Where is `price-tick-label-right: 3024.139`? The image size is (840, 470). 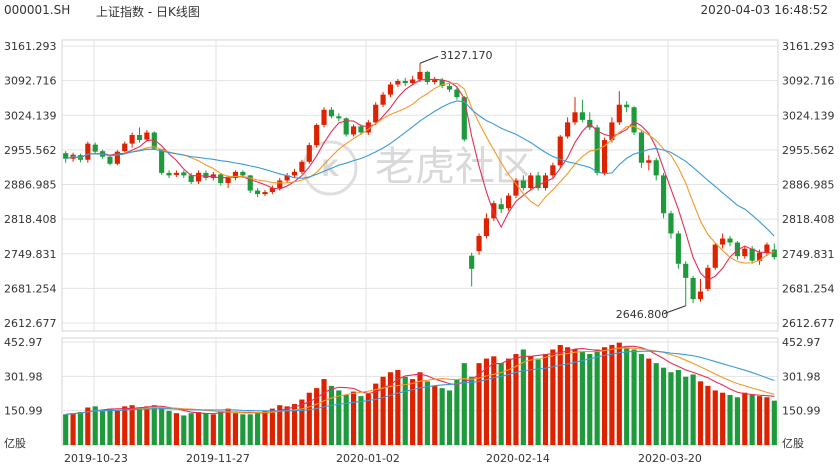
price-tick-label-right: 3024.139 is located at coordinates (808, 115).